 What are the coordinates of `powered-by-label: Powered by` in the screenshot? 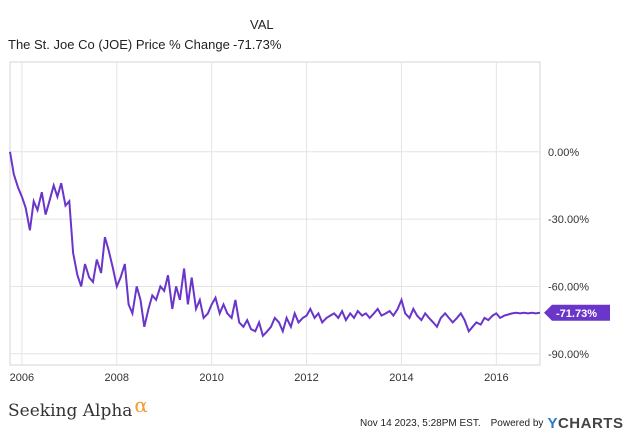 It's located at (517, 423).